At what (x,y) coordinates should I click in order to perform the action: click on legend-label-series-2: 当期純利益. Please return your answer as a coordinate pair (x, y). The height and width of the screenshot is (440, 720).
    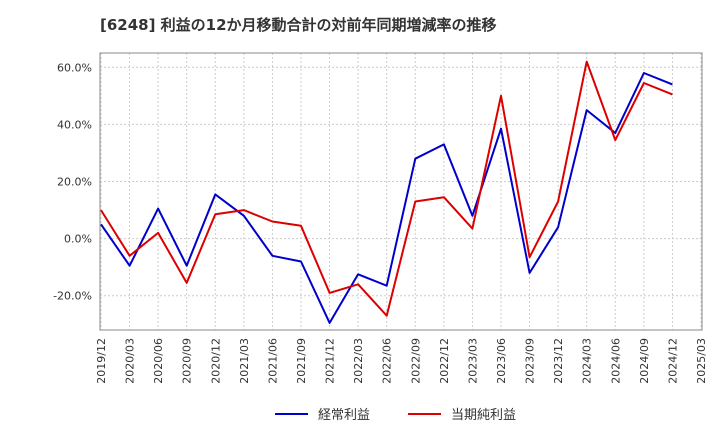
    Looking at the image, I should click on (483, 415).